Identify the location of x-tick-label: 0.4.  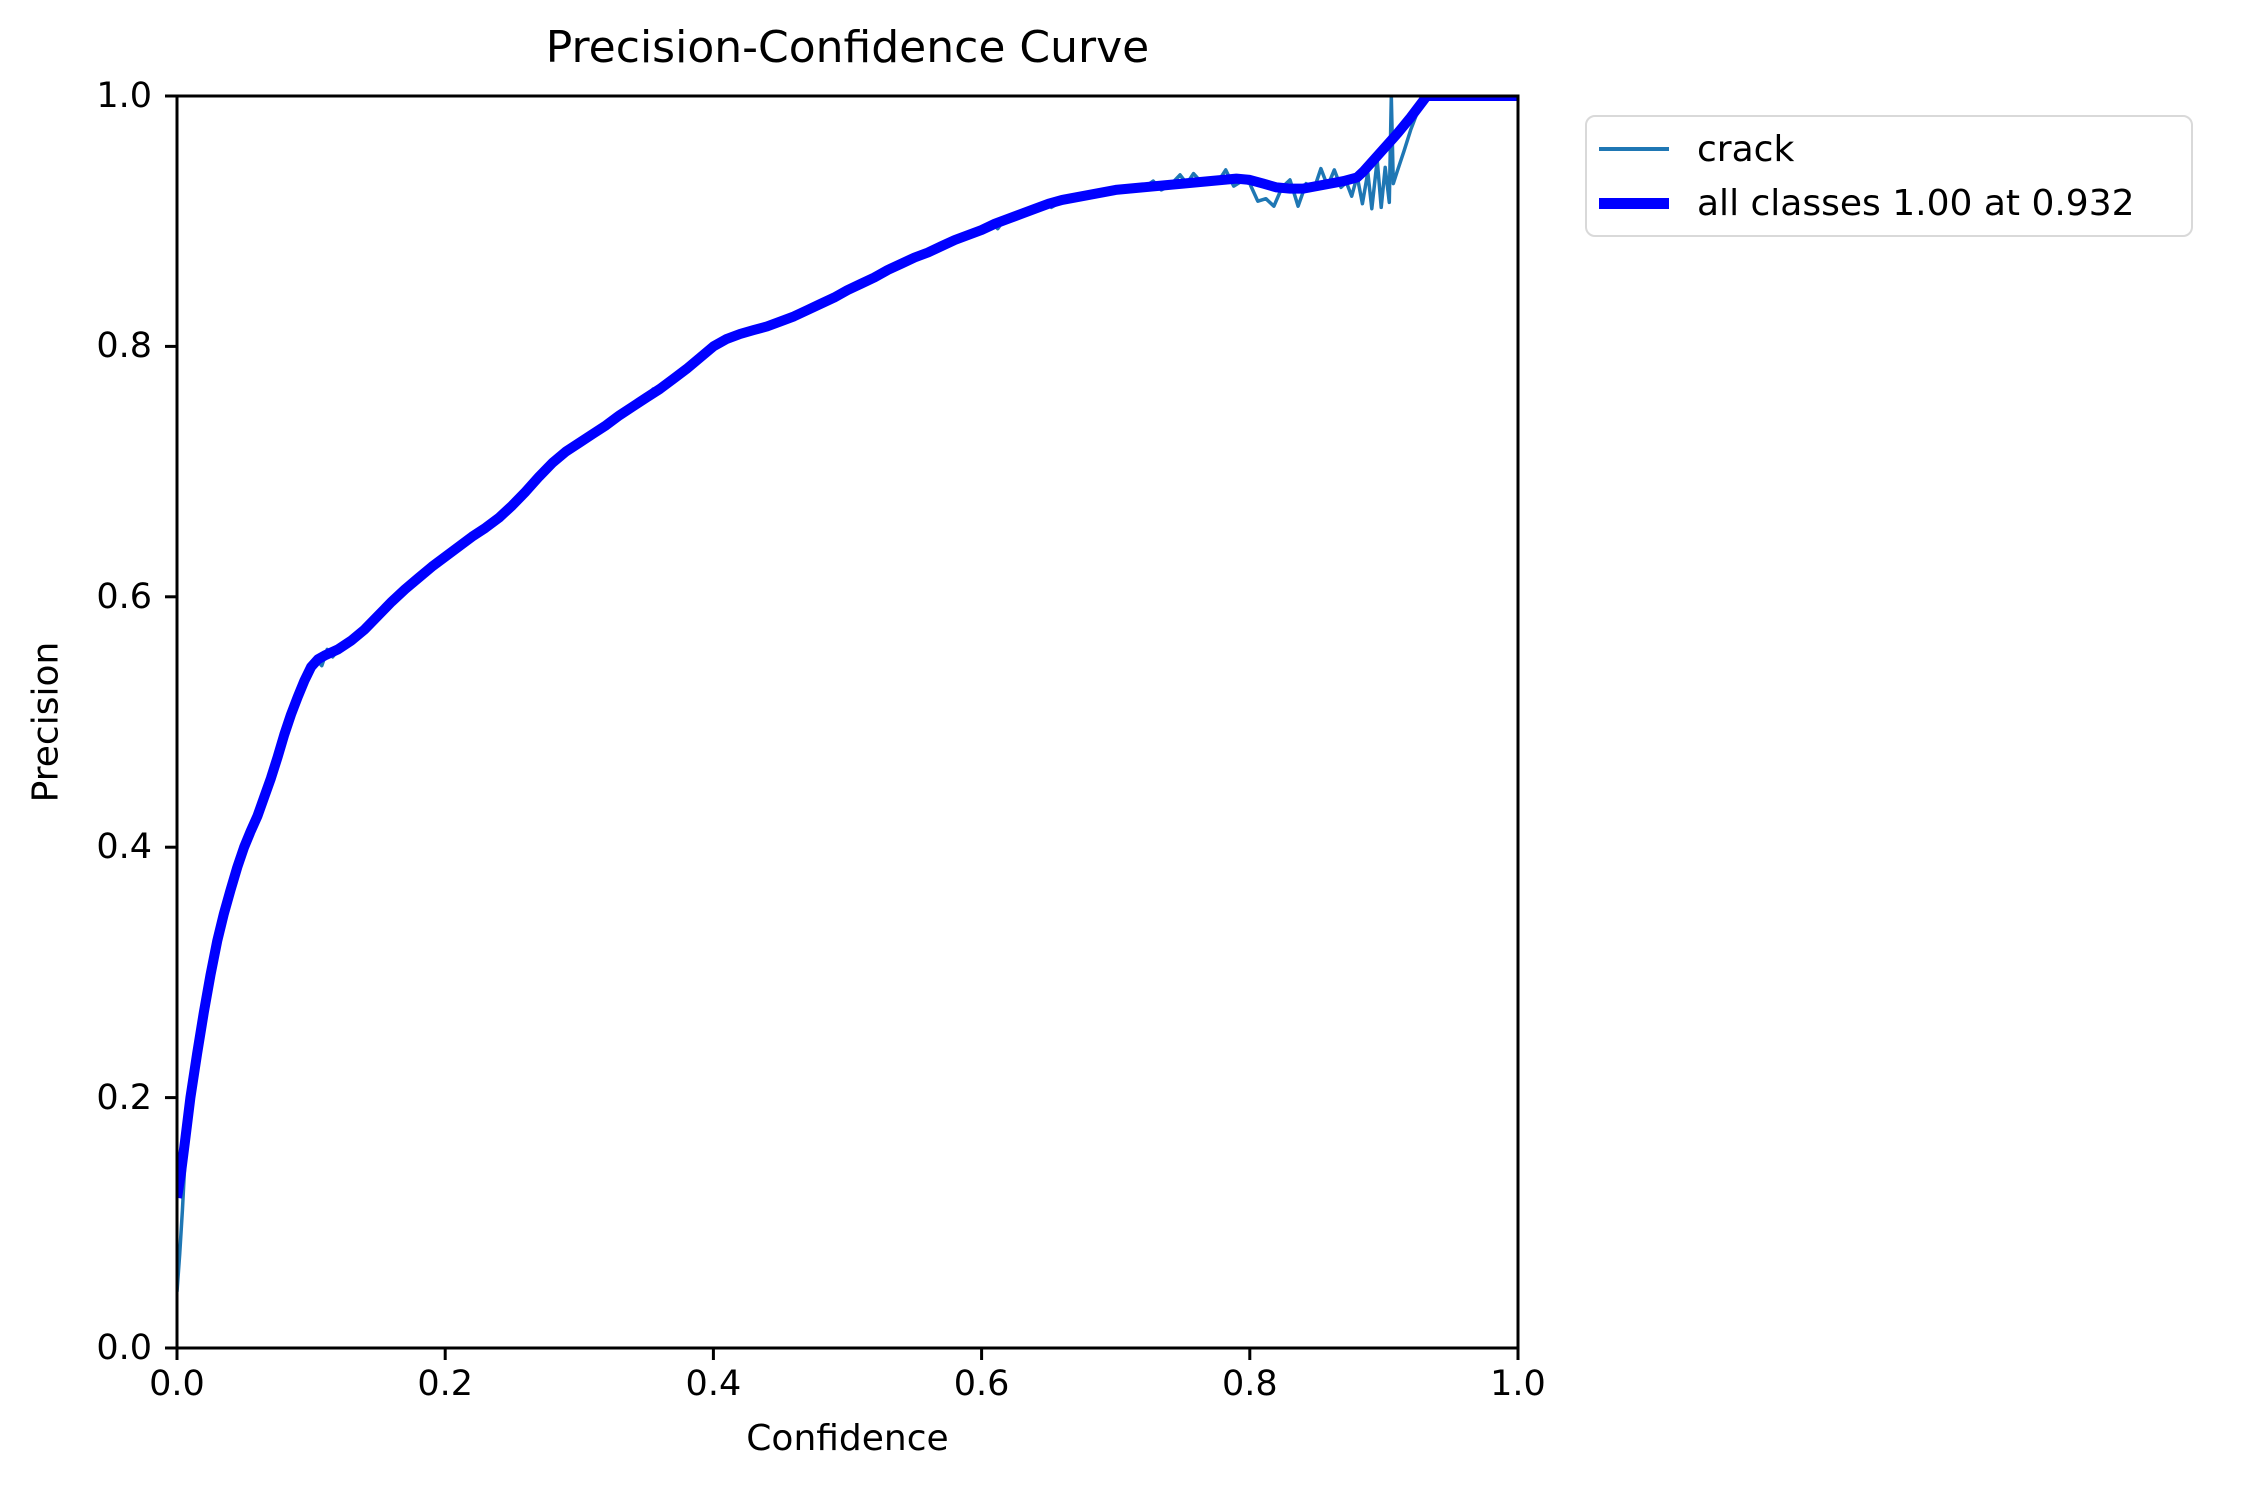
(713, 1384).